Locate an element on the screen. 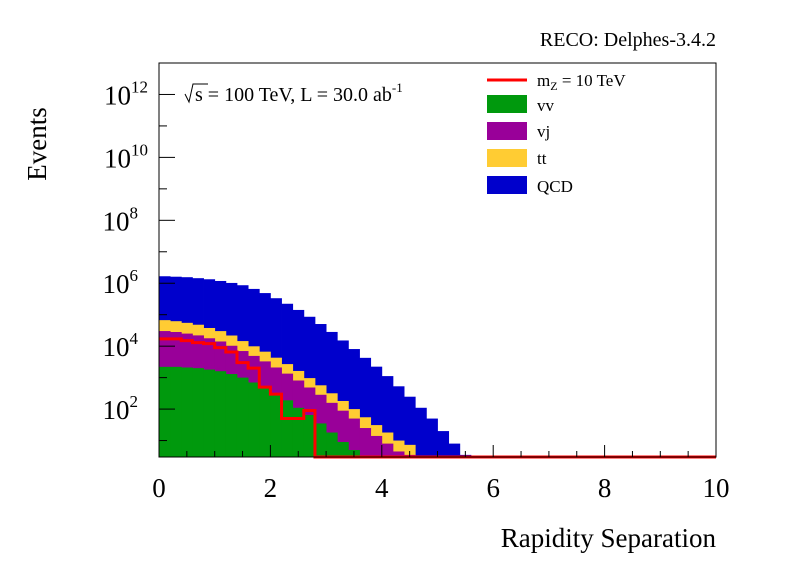  y-tick-label: 10² is located at coordinates (121, 408).